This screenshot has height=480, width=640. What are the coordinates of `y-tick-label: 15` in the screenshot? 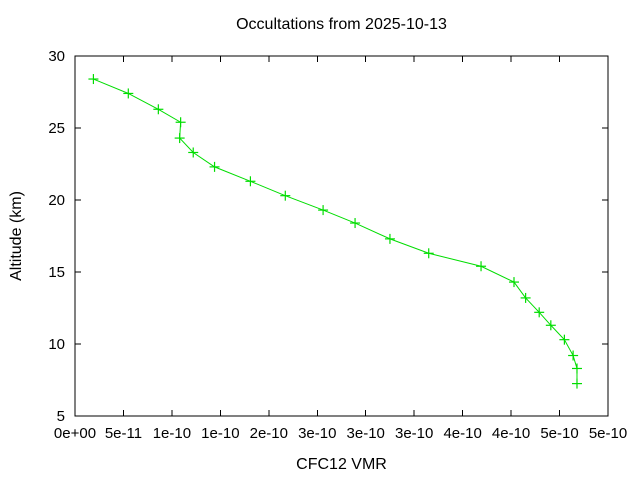 It's located at (56, 272).